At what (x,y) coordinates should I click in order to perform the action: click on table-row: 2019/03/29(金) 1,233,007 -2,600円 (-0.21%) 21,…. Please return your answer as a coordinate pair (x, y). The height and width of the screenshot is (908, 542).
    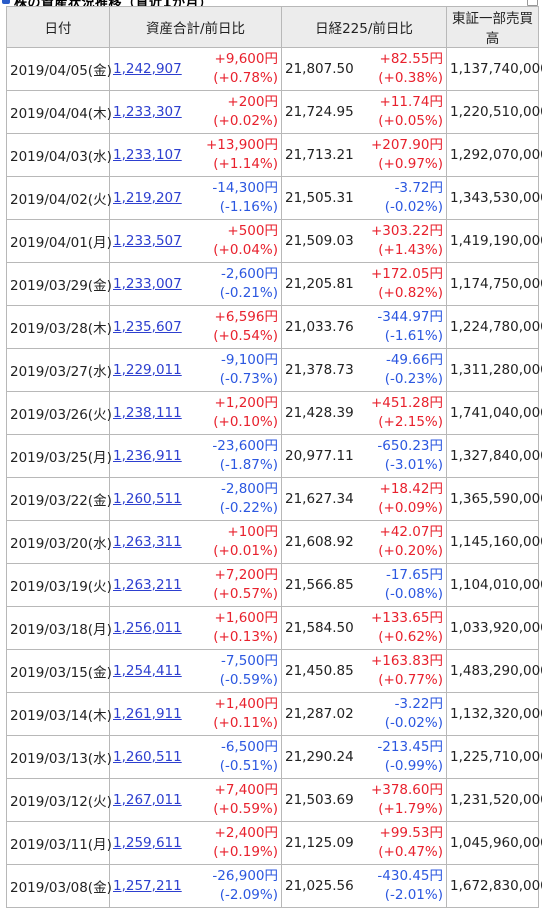
    Looking at the image, I should click on (274, 284).